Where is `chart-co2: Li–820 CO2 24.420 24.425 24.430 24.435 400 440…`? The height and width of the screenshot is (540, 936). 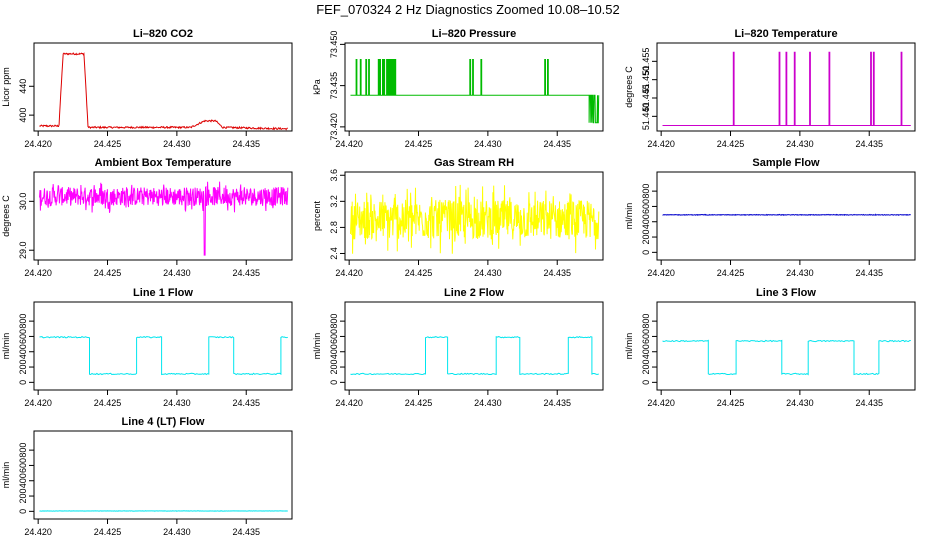 chart-co2: Li–820 CO2 24.420 24.425 24.430 24.435 400 440… is located at coordinates (147, 88).